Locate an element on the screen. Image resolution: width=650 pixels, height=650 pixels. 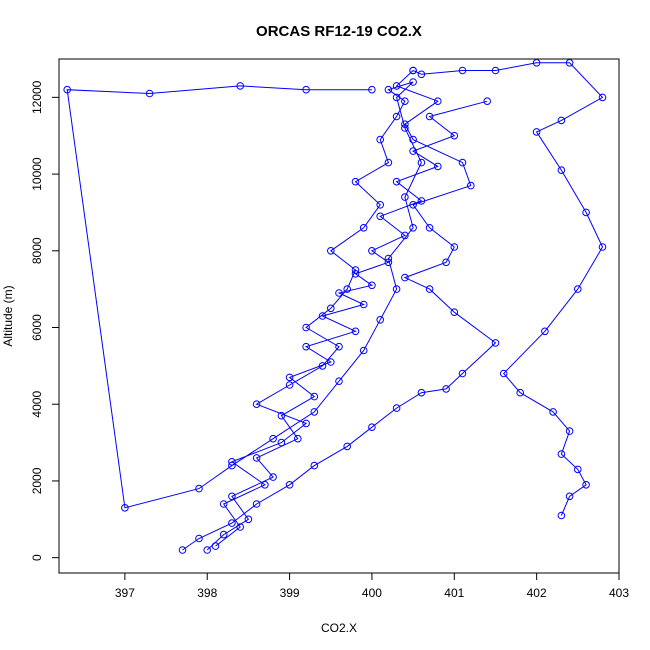
y-tick-label: 4000 is located at coordinates (37, 404).